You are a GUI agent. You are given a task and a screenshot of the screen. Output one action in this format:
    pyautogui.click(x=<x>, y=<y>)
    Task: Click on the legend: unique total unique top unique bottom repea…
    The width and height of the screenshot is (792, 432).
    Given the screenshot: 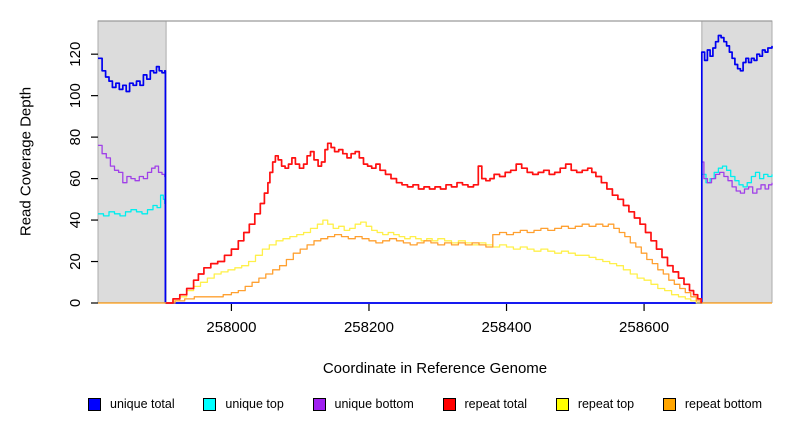 What is the action you would take?
    pyautogui.click(x=425, y=404)
    